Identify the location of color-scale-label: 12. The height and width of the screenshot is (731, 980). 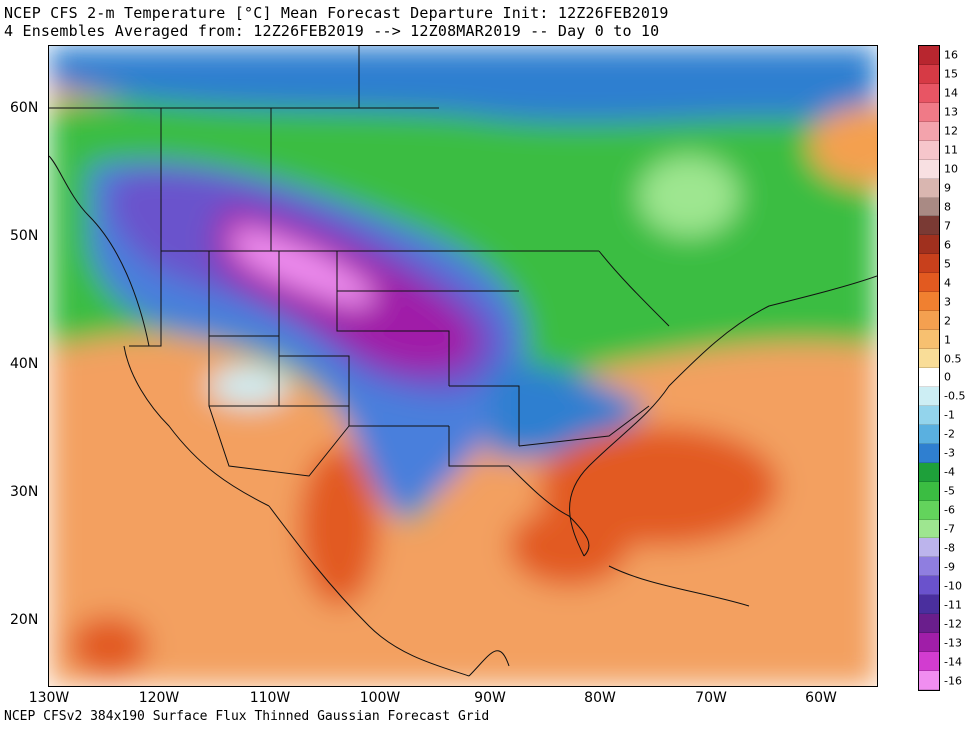
(951, 131).